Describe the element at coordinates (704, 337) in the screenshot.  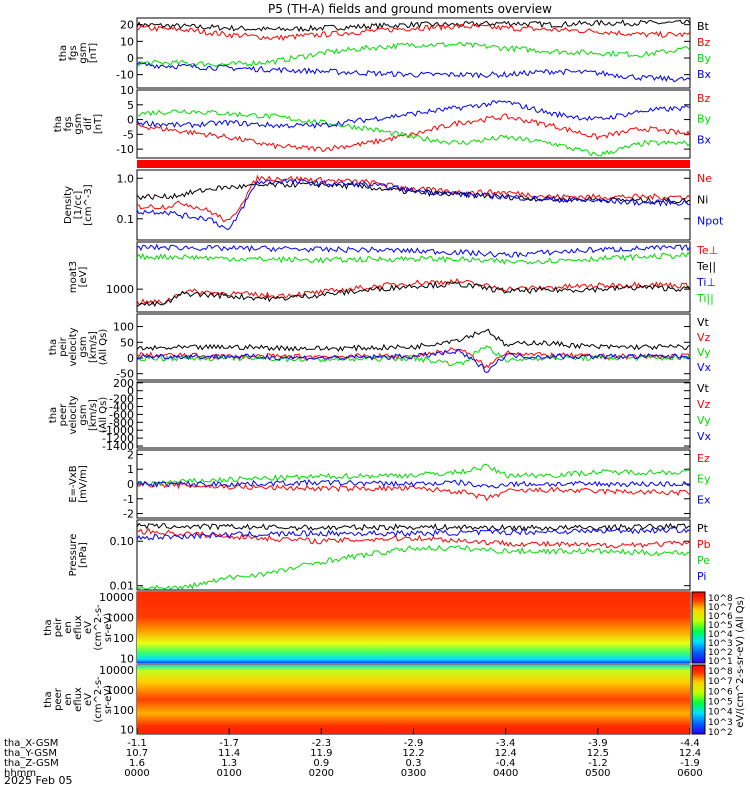
I see `legend-label: Vz` at that location.